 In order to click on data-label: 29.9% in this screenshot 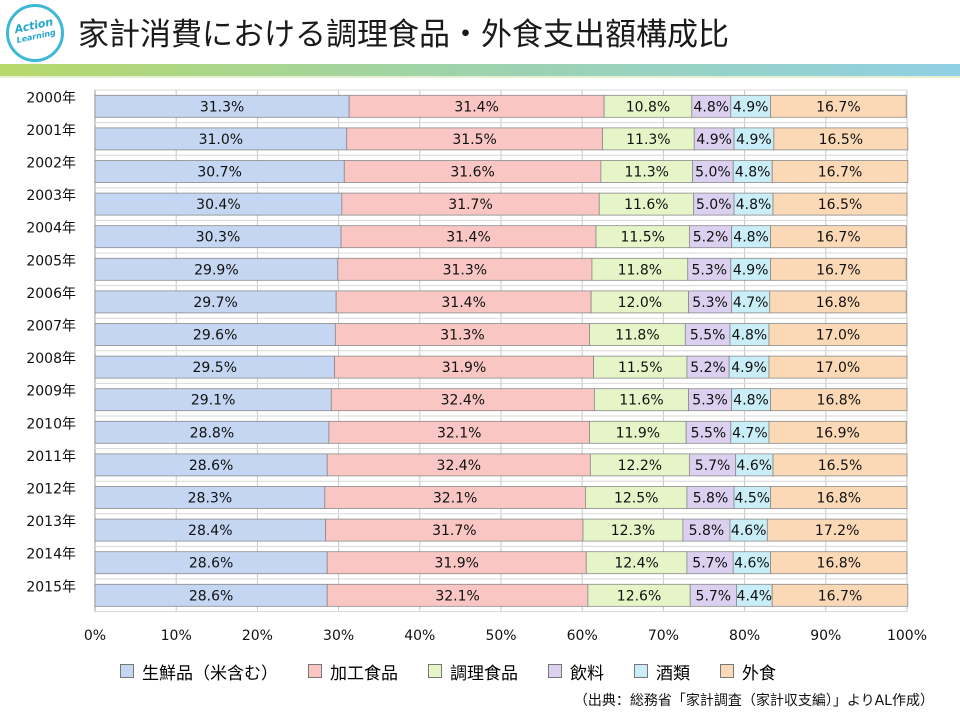, I will do `click(216, 270)`.